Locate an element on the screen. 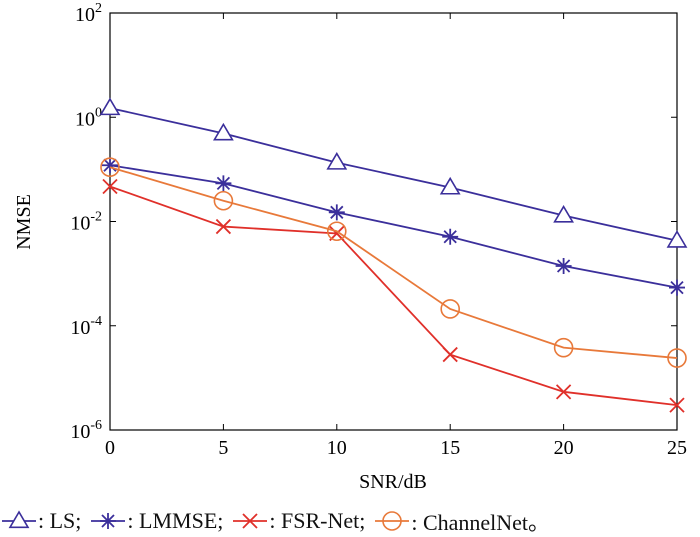  legend-label: : FSR-Net; is located at coordinates (317, 520).